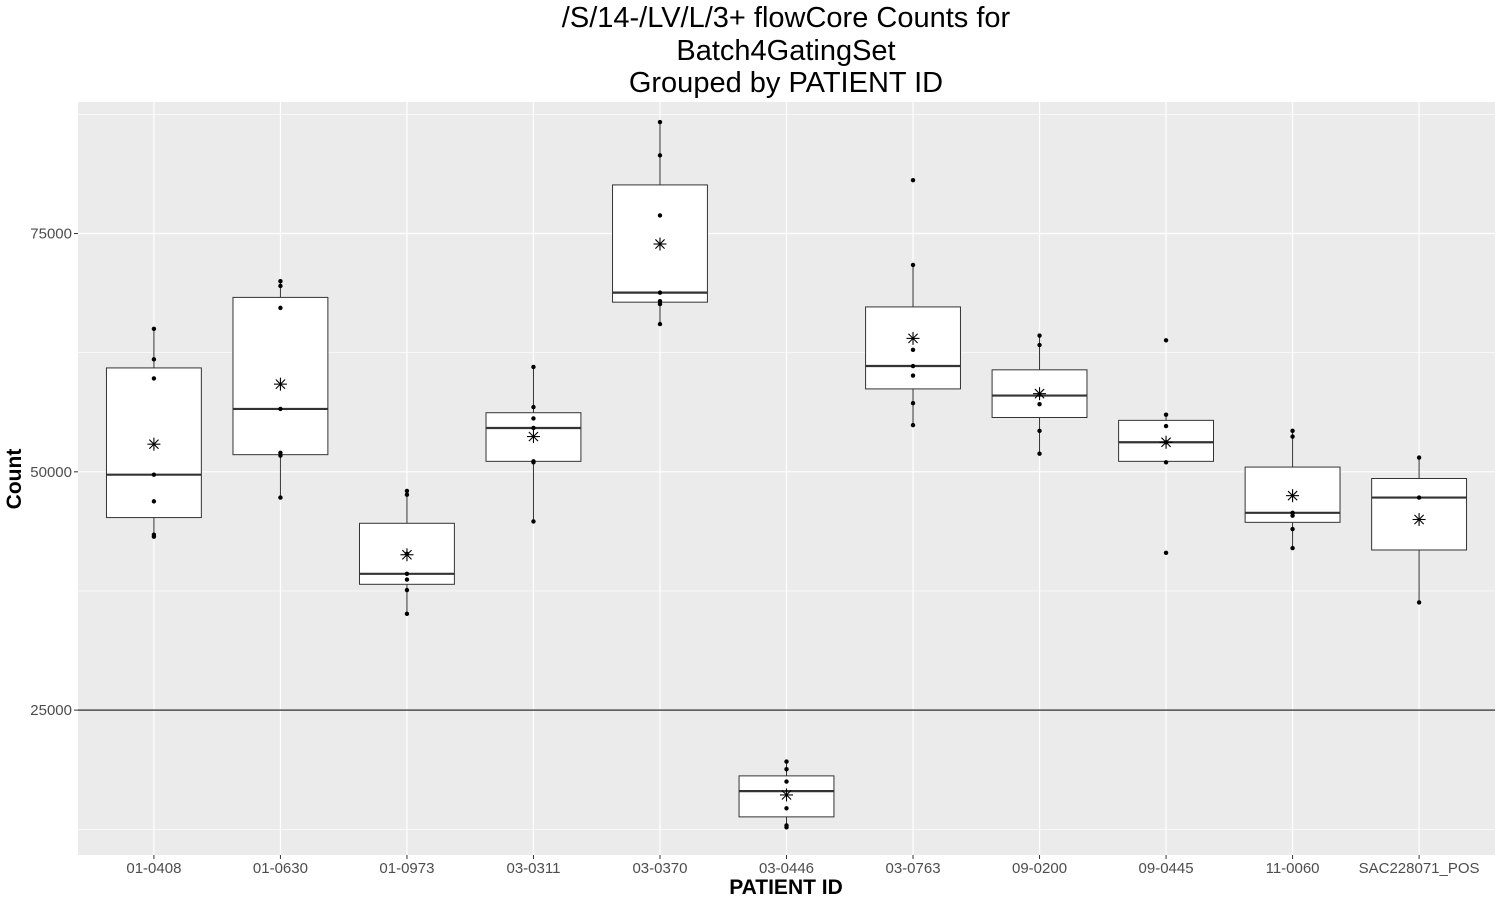 This screenshot has width=1500, height=900. I want to click on x-tick-label: 03-0446, so click(786, 868).